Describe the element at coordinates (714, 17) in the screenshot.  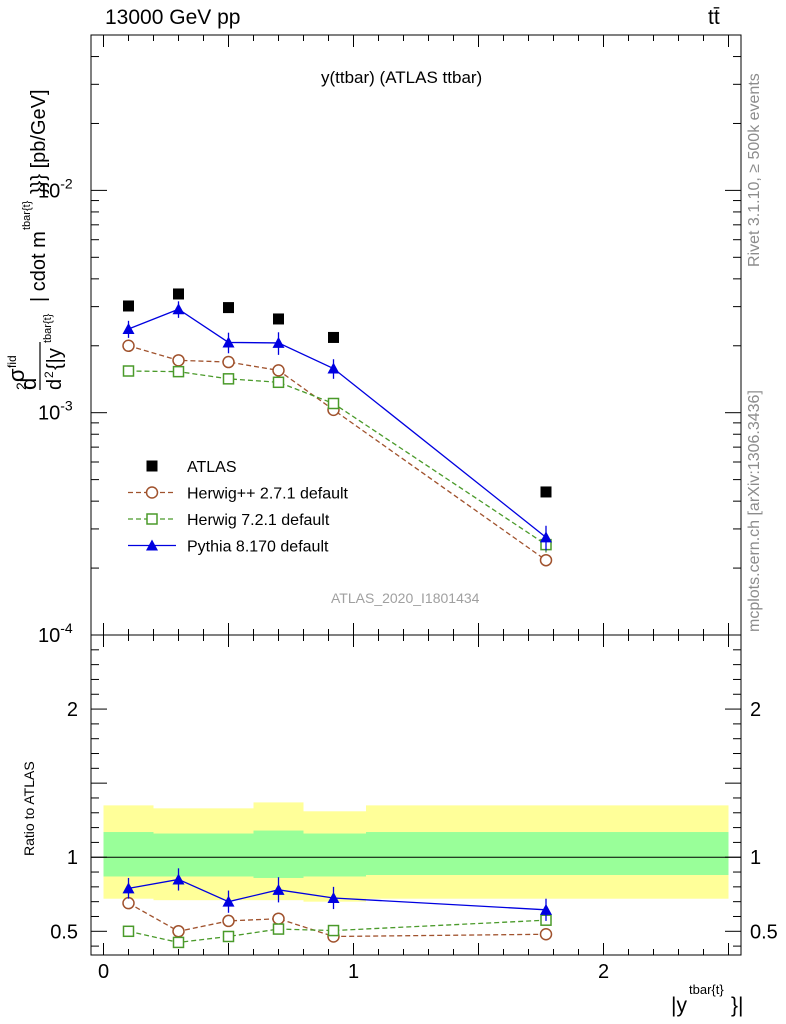
I see `process-label: tt̄` at that location.